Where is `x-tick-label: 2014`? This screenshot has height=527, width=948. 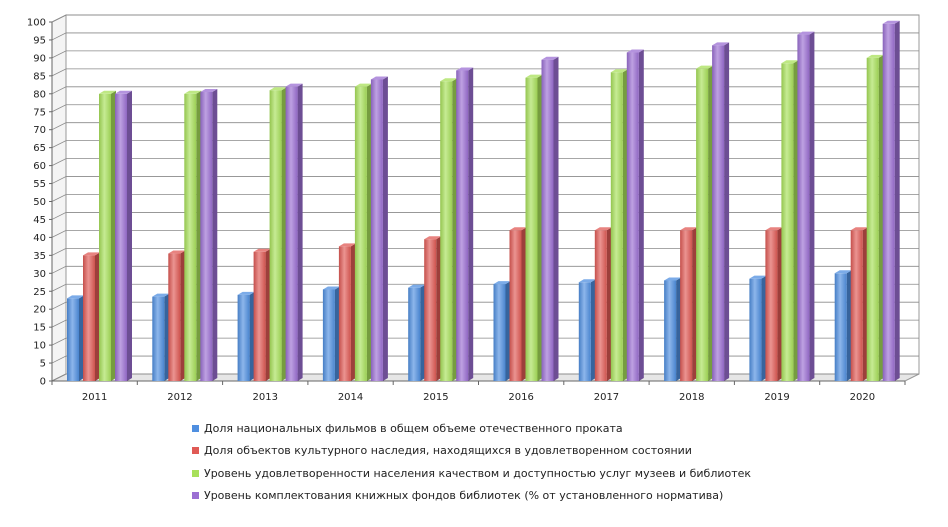 x-tick-label: 2014 is located at coordinates (350, 396).